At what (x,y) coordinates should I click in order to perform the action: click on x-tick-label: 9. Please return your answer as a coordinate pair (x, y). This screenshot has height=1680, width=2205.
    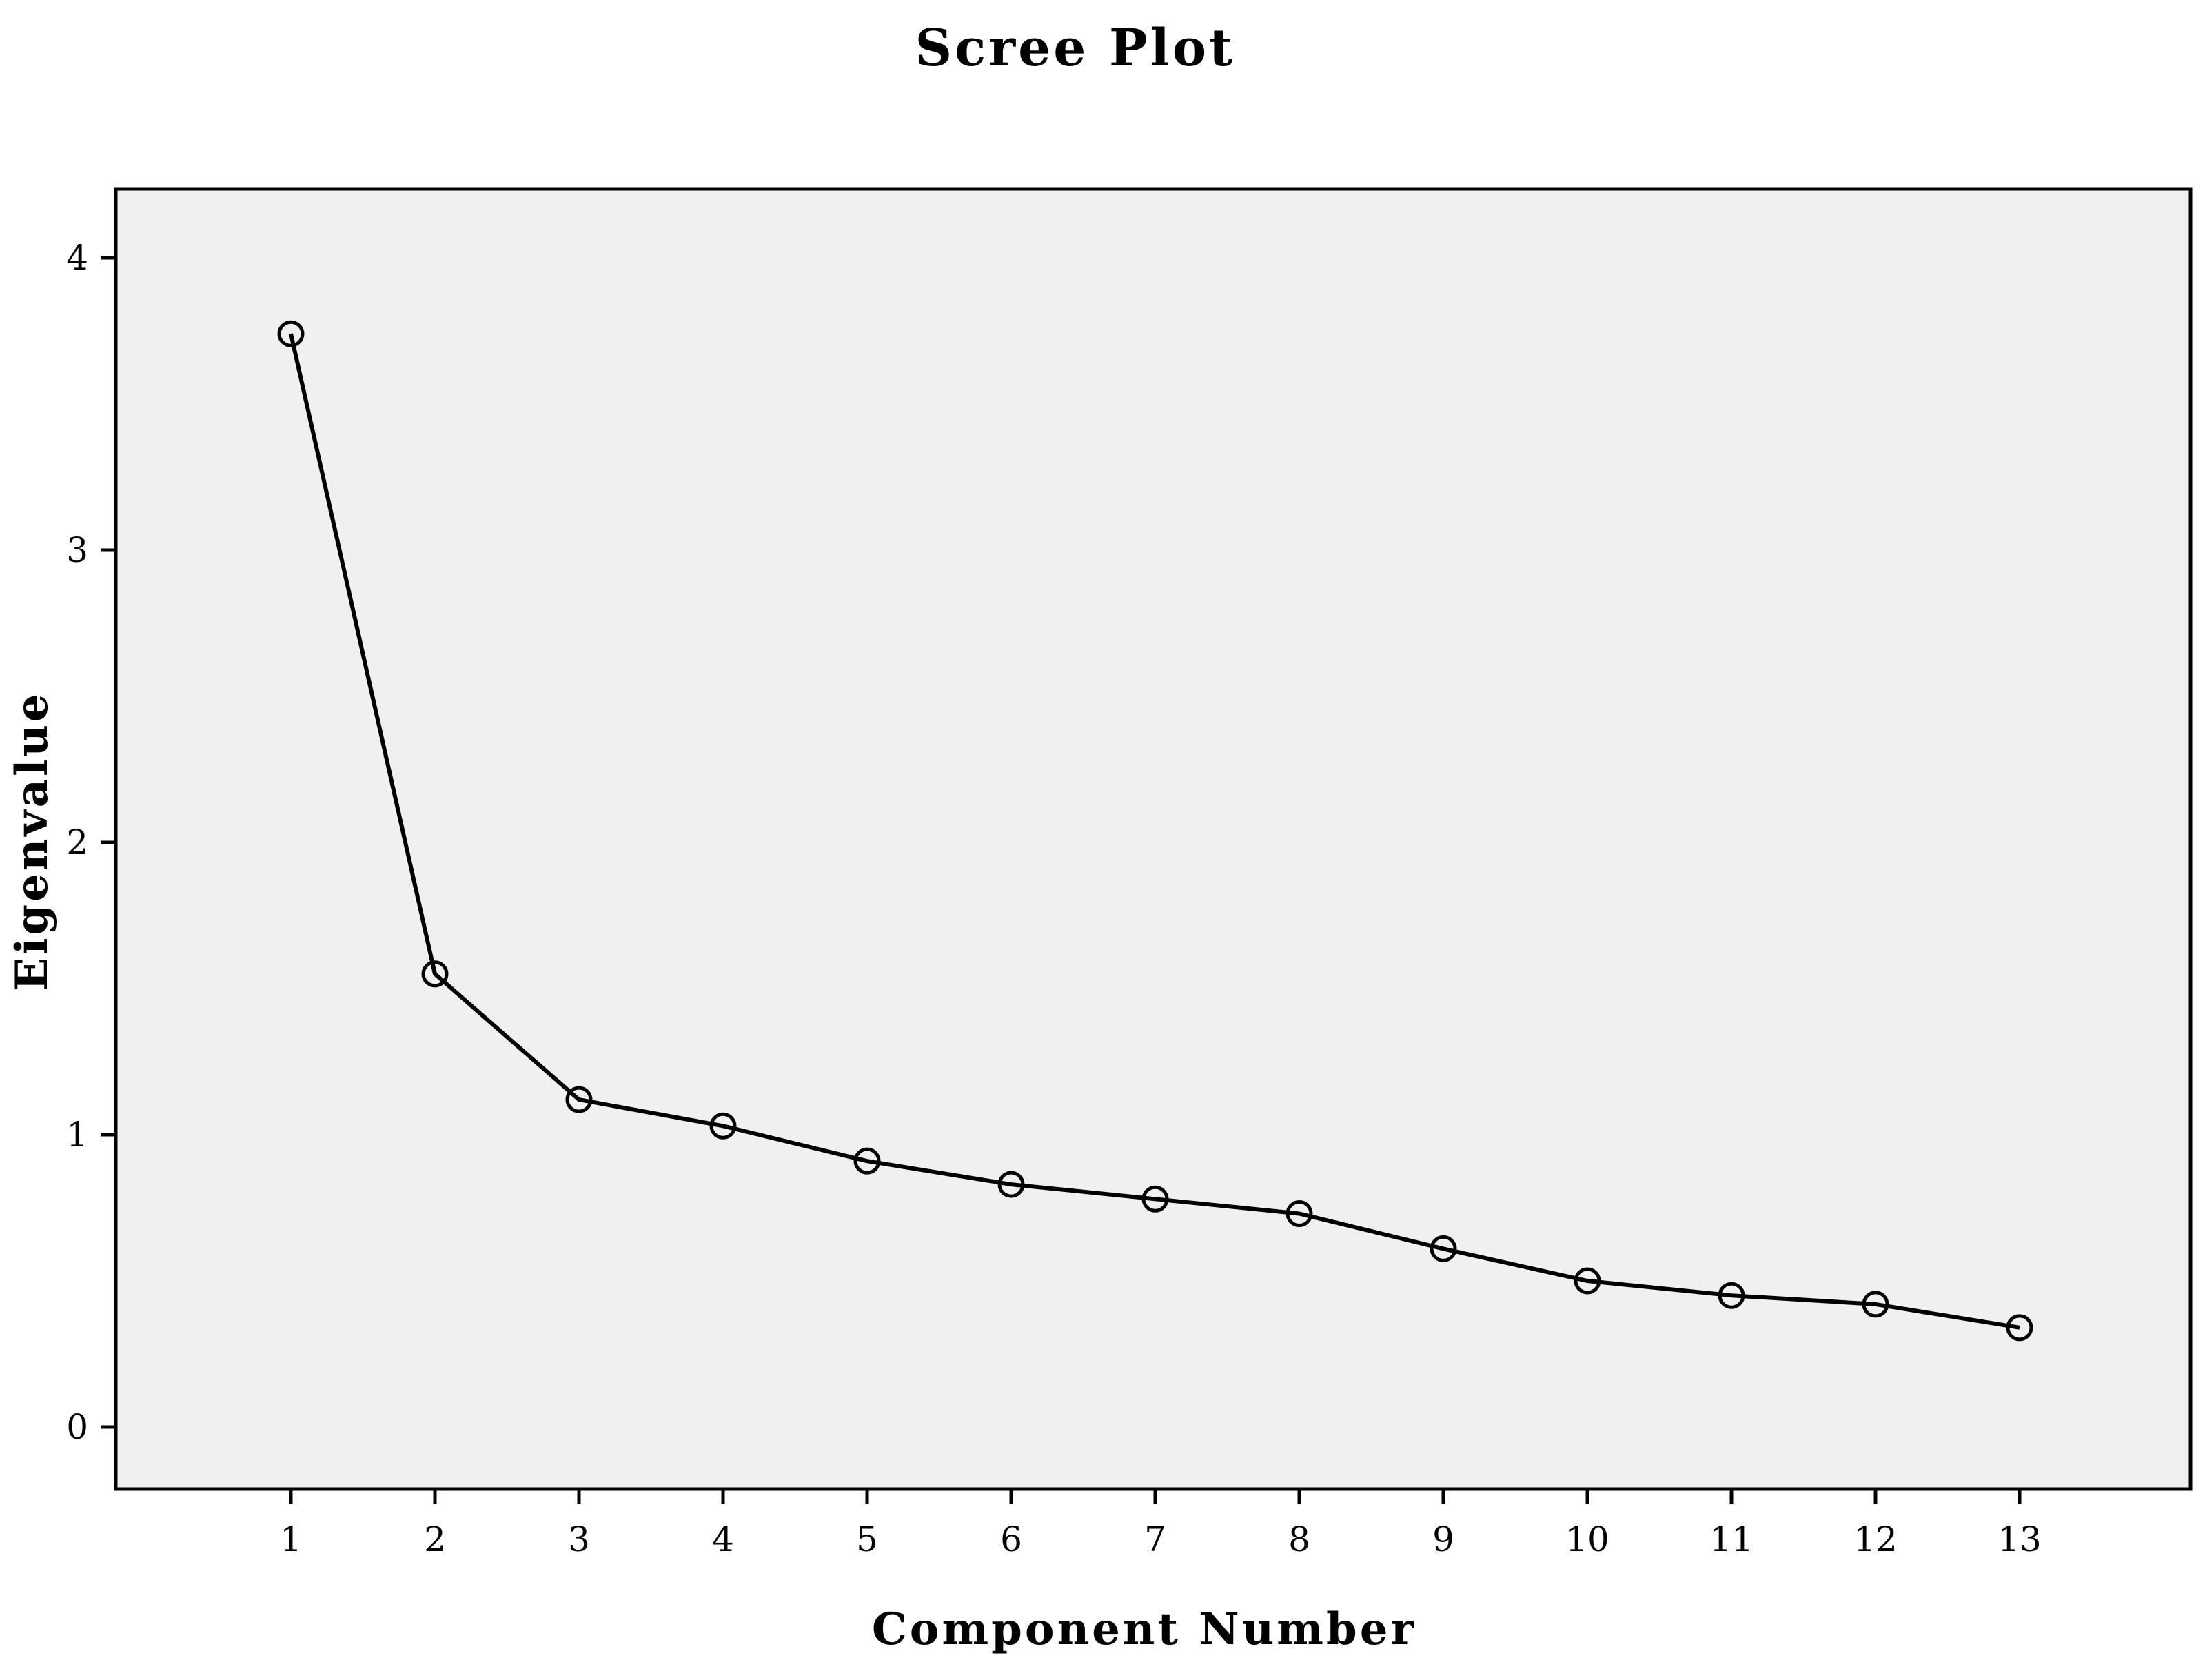
    Looking at the image, I should click on (1443, 1539).